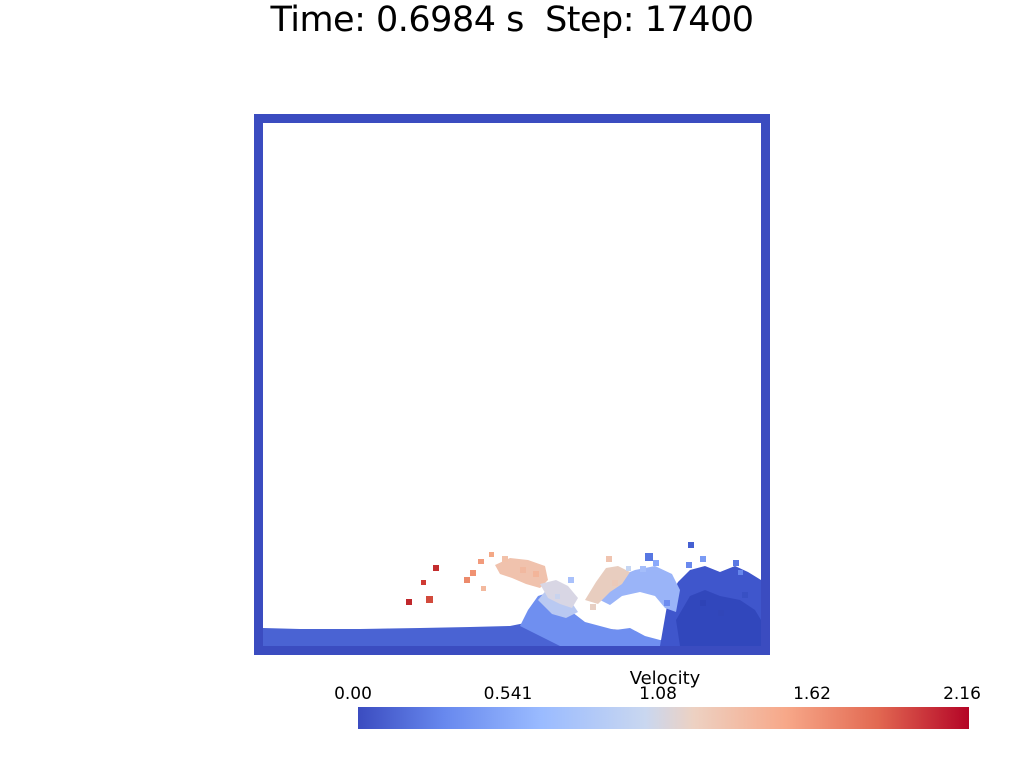 The width and height of the screenshot is (1024, 768). Describe the element at coordinates (962, 694) in the screenshot. I see `colorbar-tick-4: 2.16` at that location.